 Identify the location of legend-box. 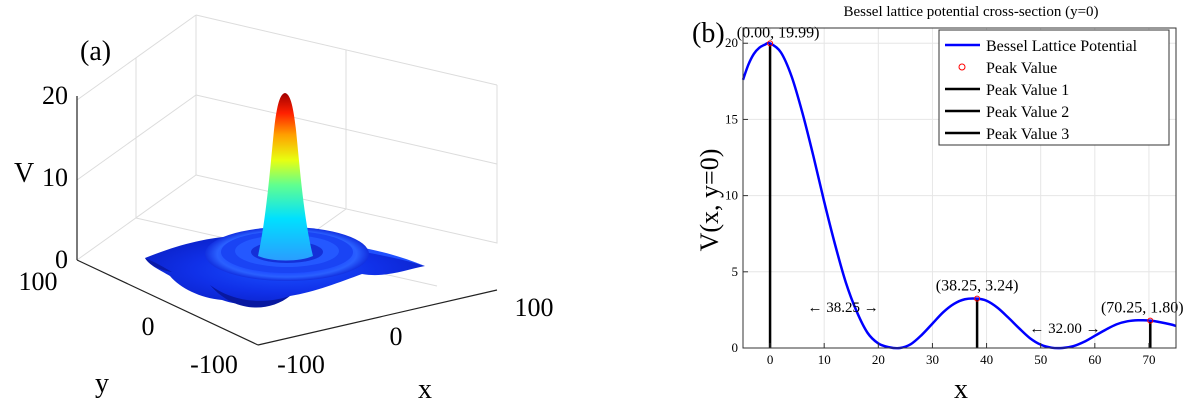
(1054, 87).